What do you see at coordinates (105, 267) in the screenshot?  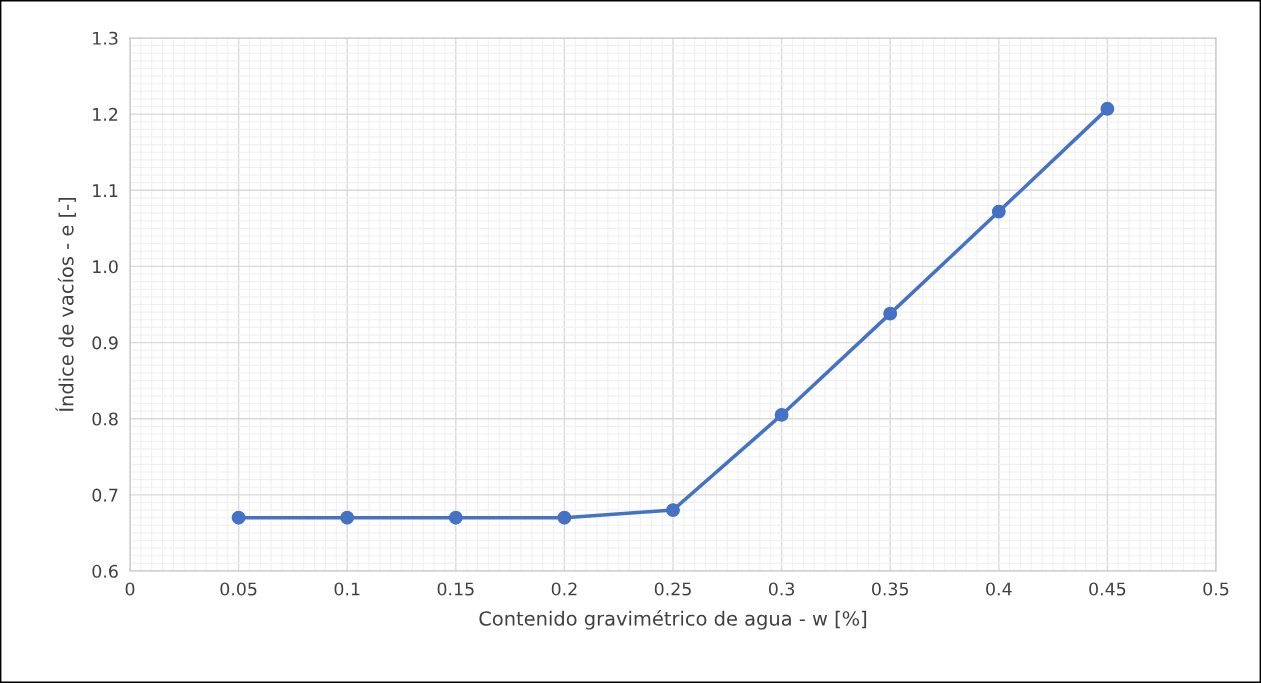 I see `y-tick-label: 1.0` at bounding box center [105, 267].